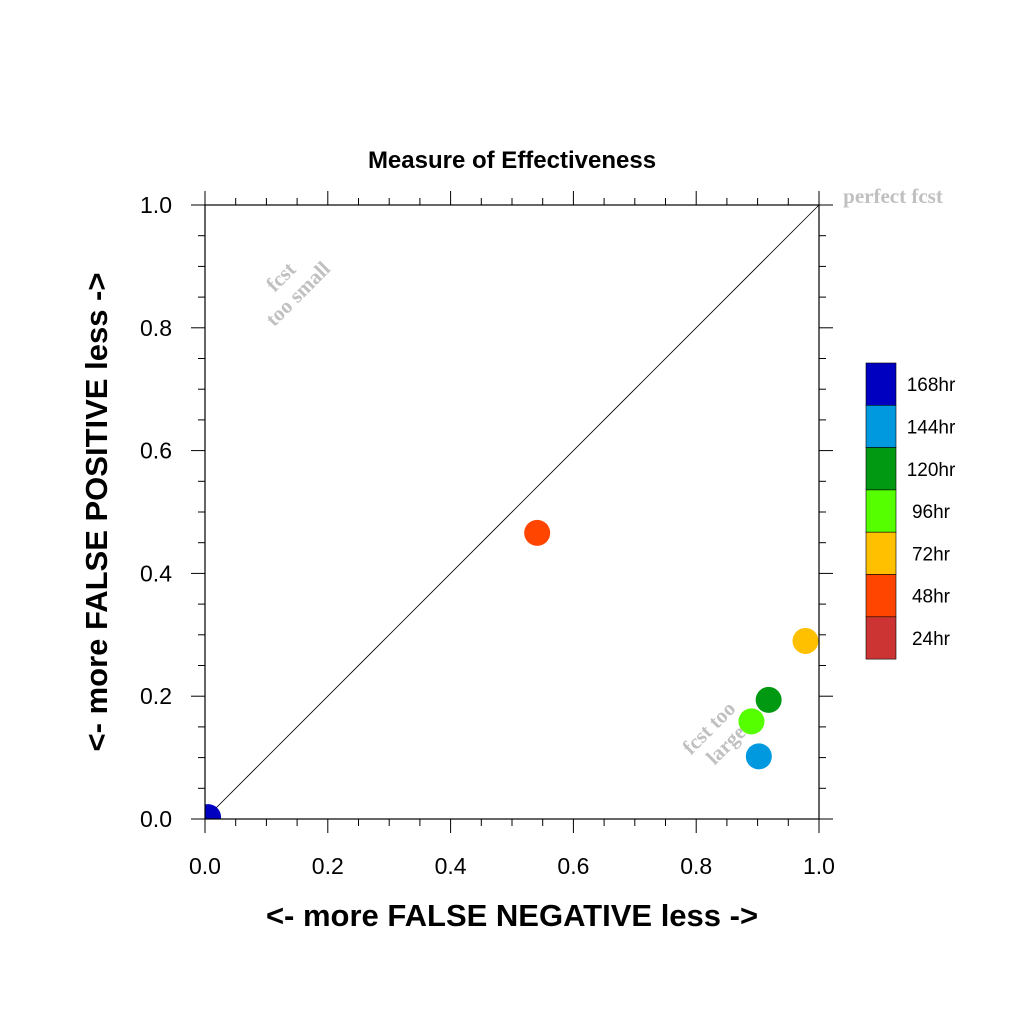  Describe the element at coordinates (768, 699) in the screenshot. I see `marker-120hr` at that location.